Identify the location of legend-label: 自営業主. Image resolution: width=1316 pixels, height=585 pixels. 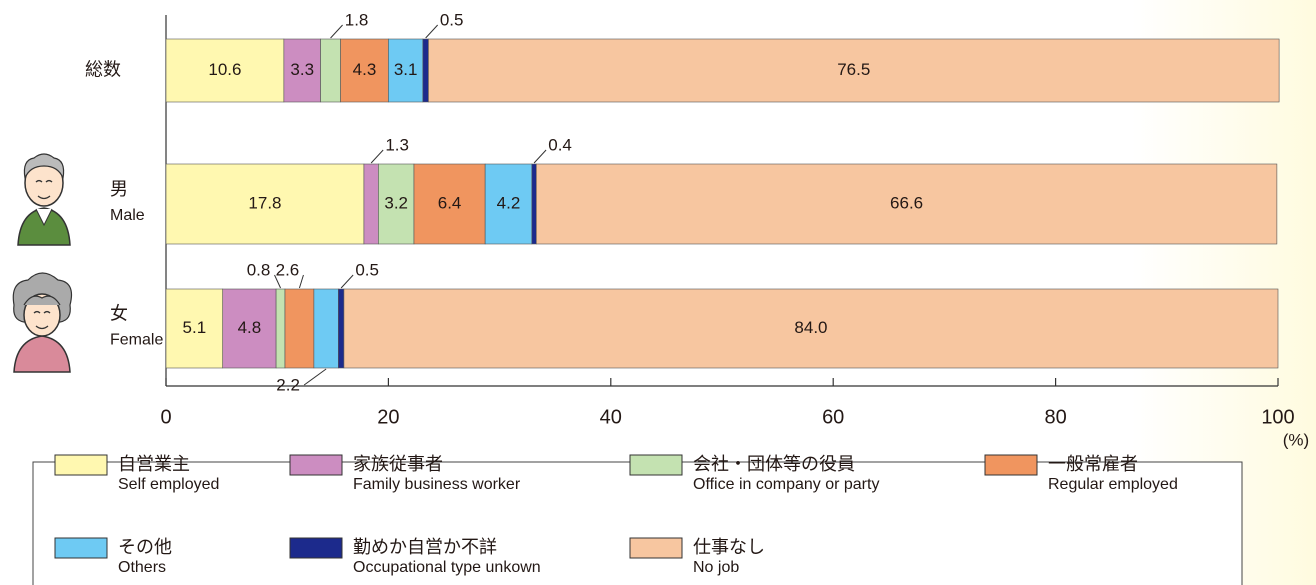
(154, 464).